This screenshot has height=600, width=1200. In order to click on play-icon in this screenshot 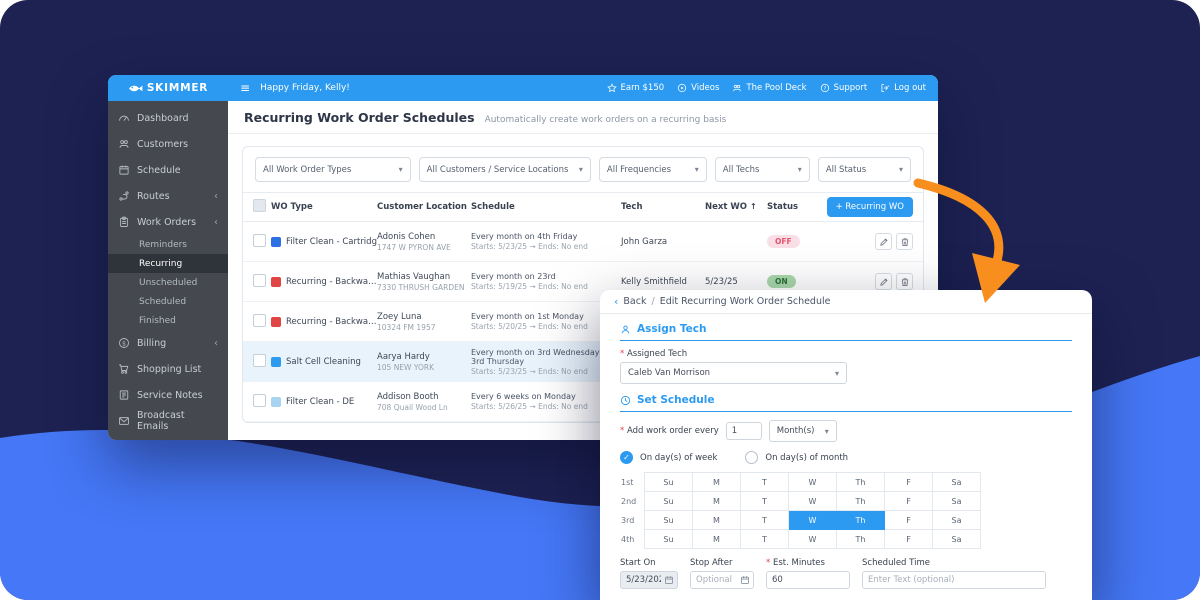, I will do `click(682, 88)`.